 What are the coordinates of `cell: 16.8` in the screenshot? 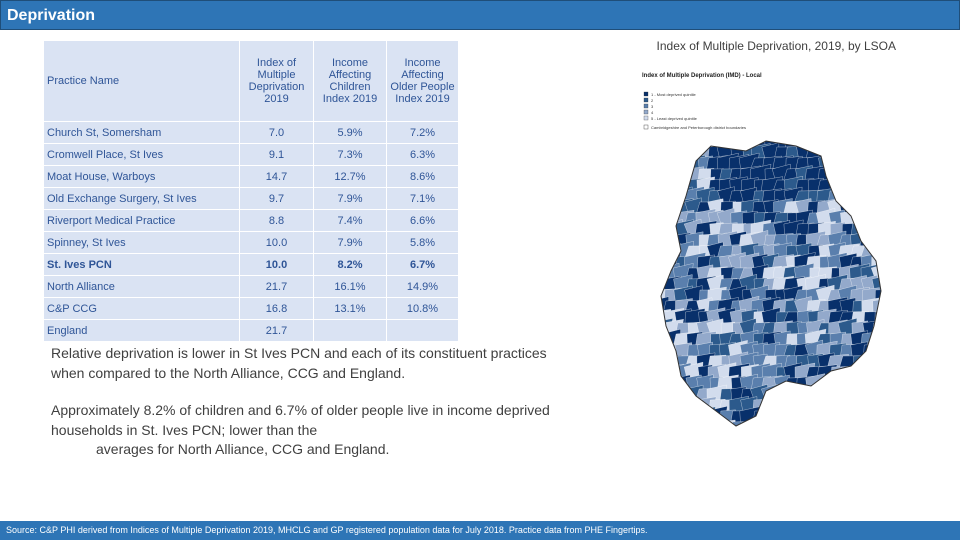 It's located at (276, 308).